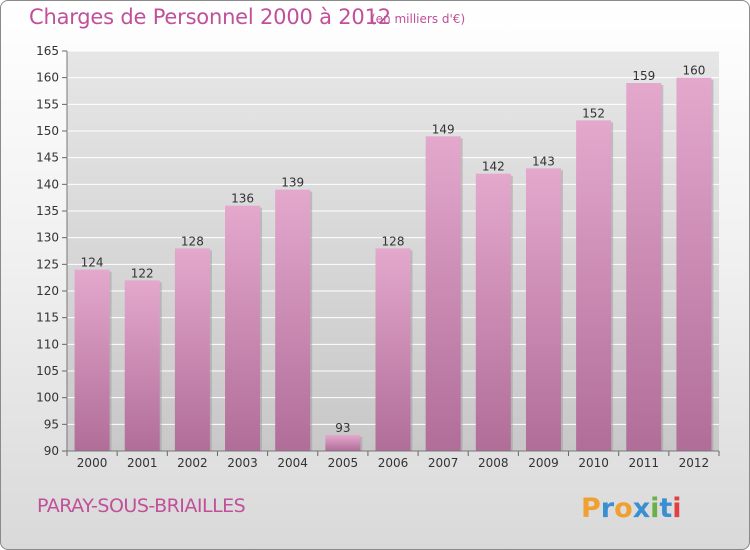 The width and height of the screenshot is (750, 550). I want to click on y-tick-label: 125, so click(47, 264).